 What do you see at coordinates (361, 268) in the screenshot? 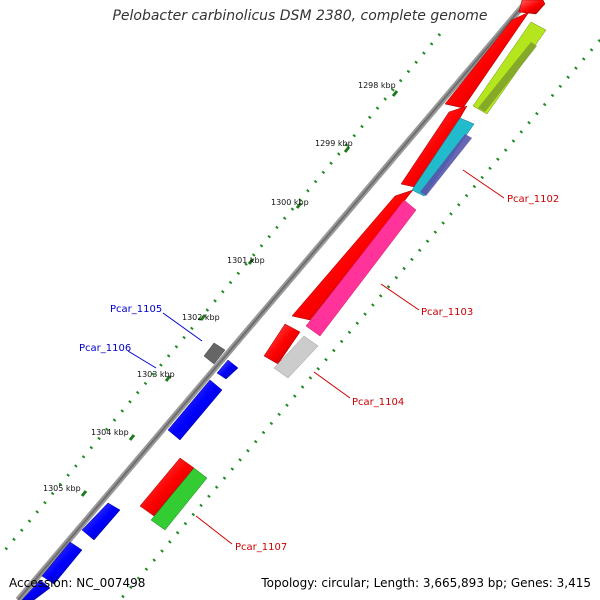
I see `gene-cds-pink` at bounding box center [361, 268].